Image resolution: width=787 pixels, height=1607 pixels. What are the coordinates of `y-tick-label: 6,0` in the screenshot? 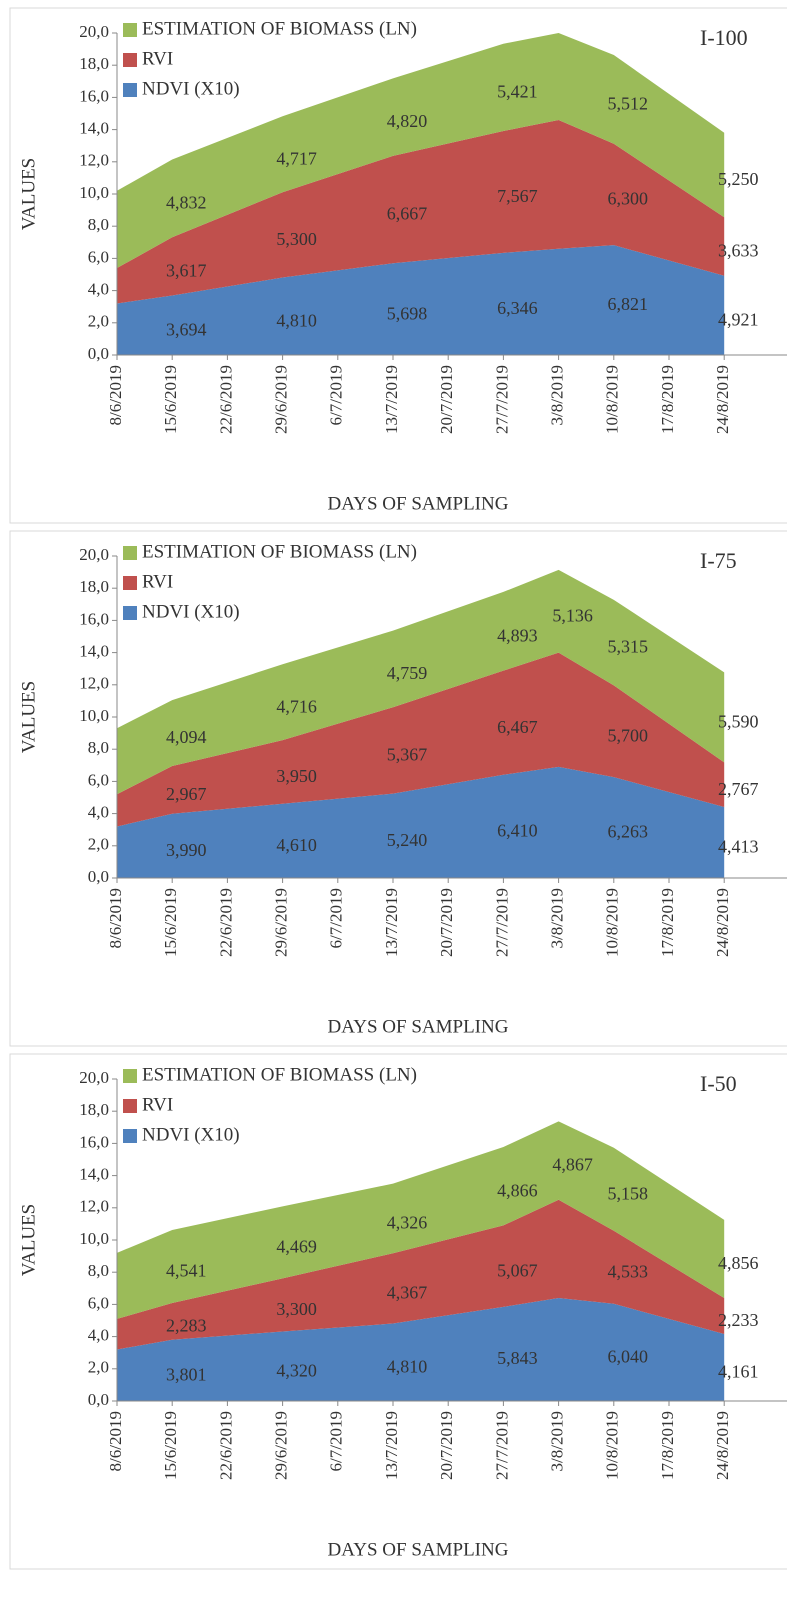 It's located at (98, 779).